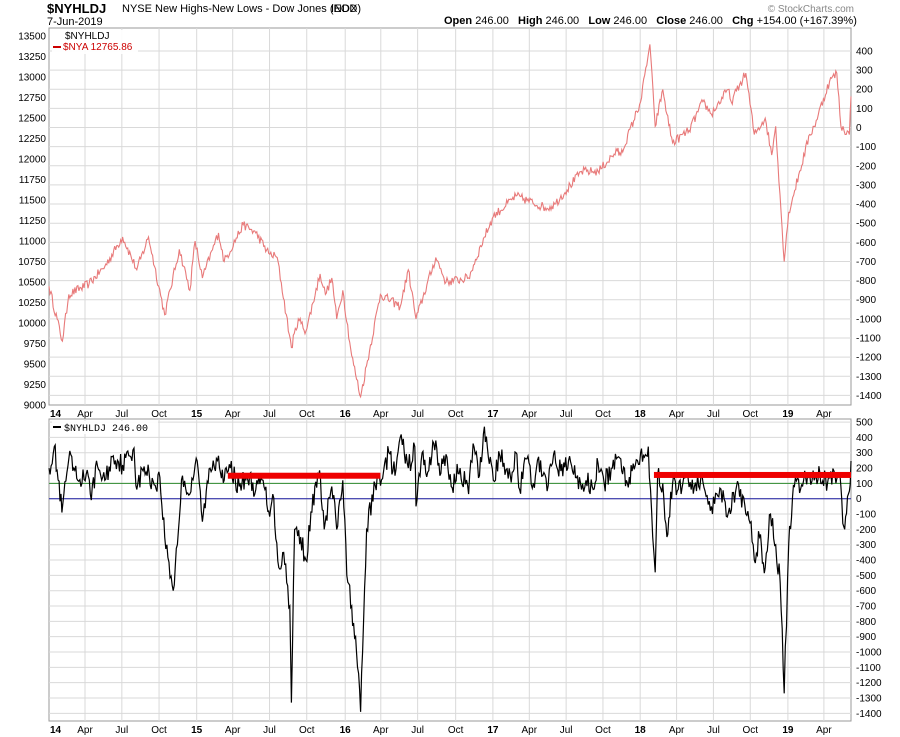 This screenshot has width=900, height=737. Describe the element at coordinates (869, 396) in the screenshot. I see `right-axis-tick-label: -1400` at that location.